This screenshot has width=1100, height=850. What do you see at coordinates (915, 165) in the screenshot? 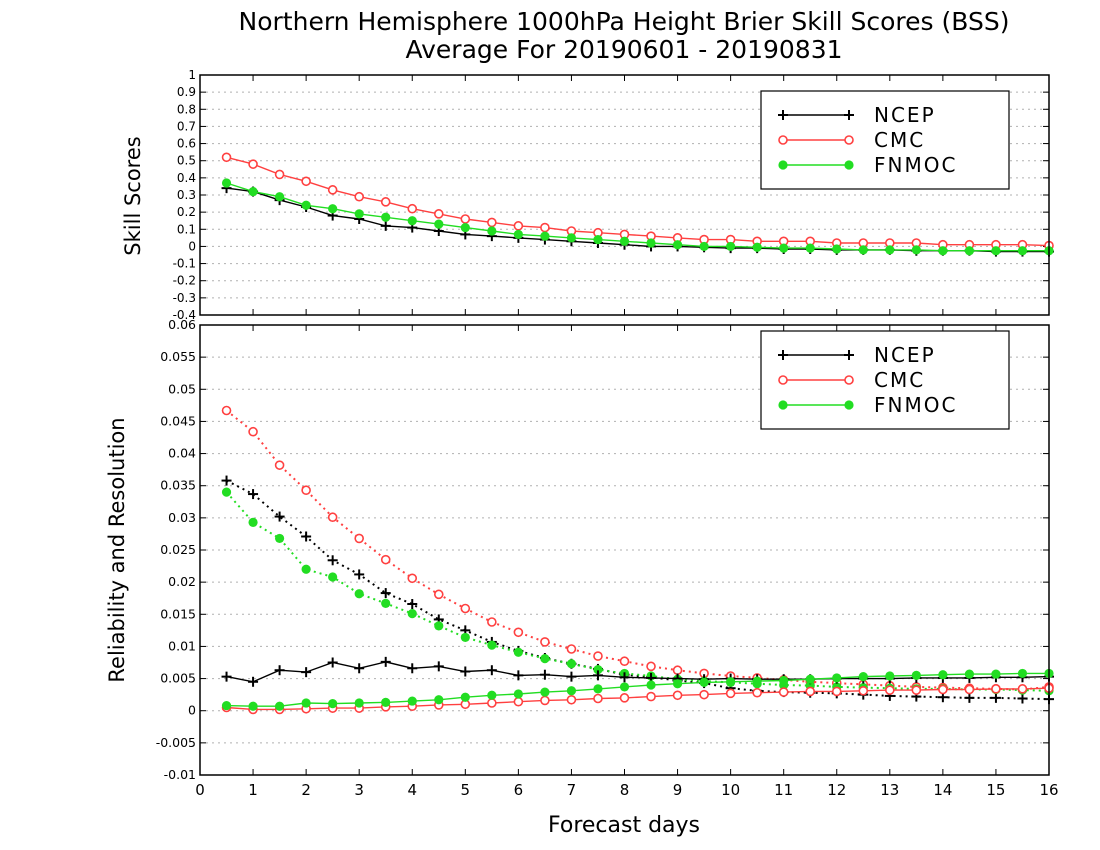
I see `top-legend-label-fnmoc: FNMOC` at bounding box center [915, 165].